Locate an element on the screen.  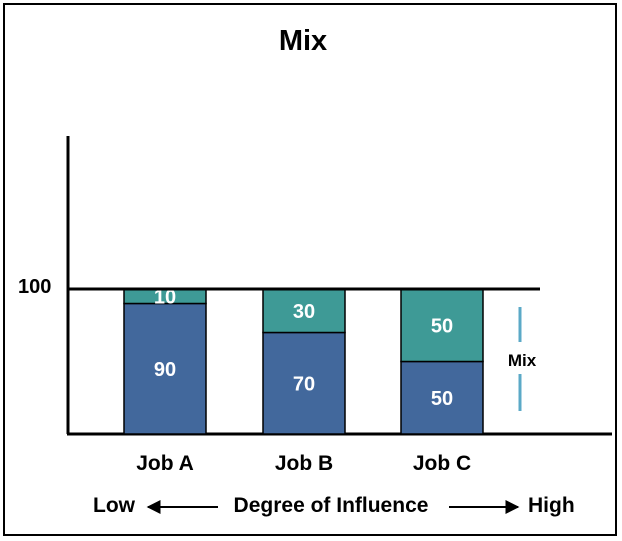
bar-segment-job-c-lower is located at coordinates (442, 397).